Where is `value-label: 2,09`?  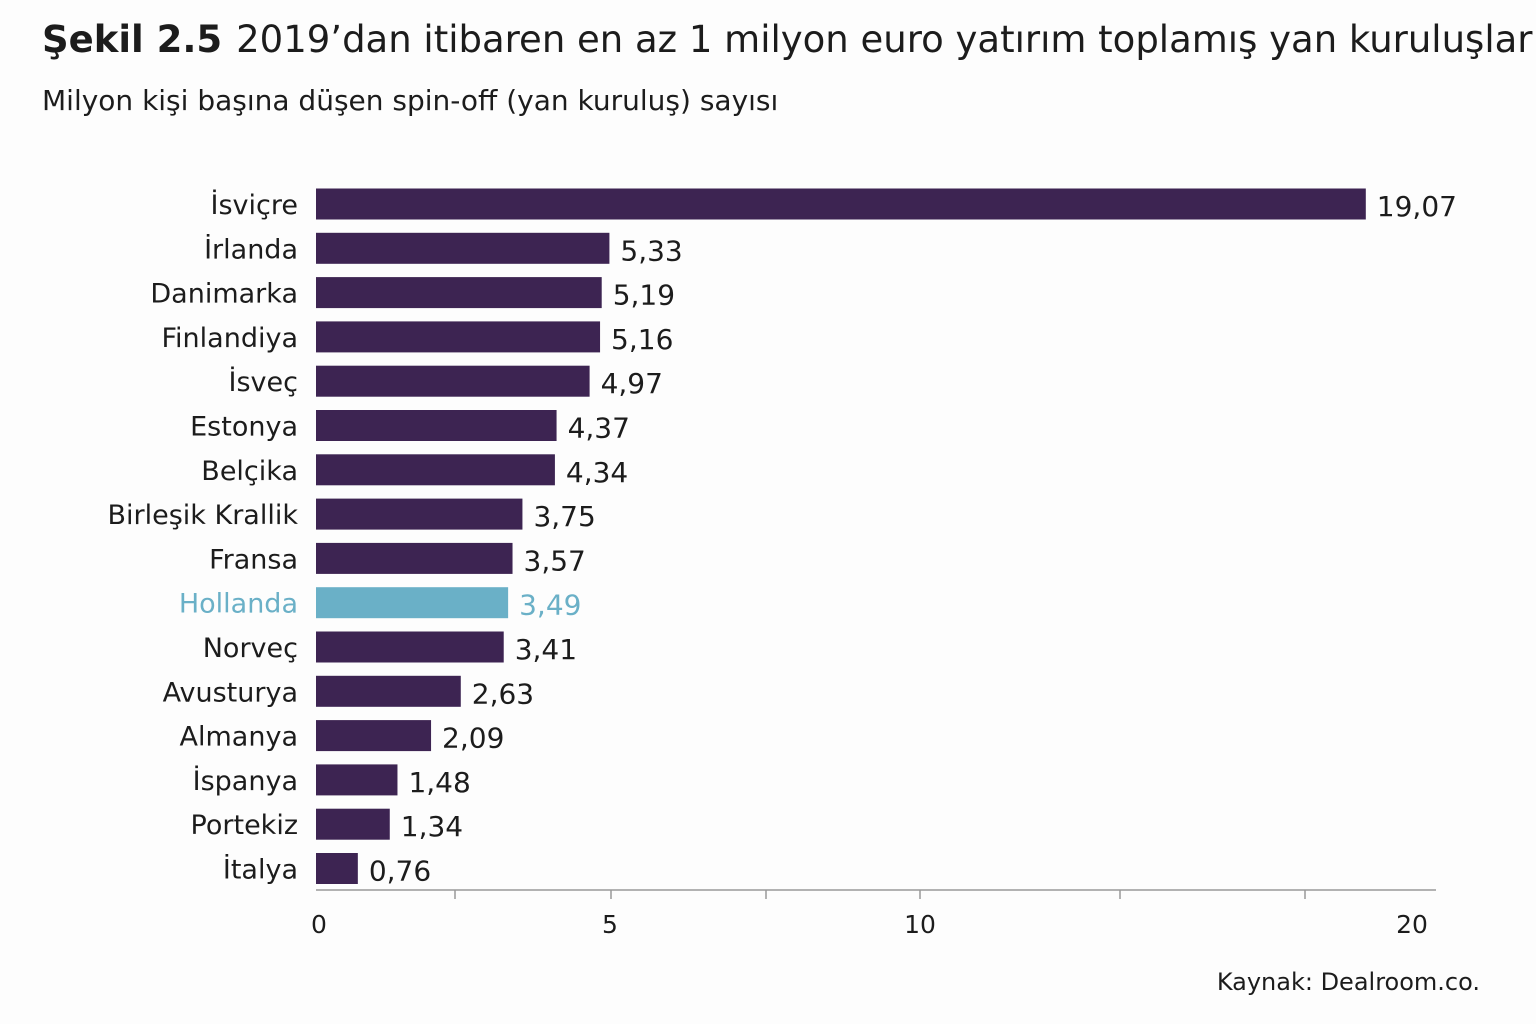 value-label: 2,09 is located at coordinates (473, 738).